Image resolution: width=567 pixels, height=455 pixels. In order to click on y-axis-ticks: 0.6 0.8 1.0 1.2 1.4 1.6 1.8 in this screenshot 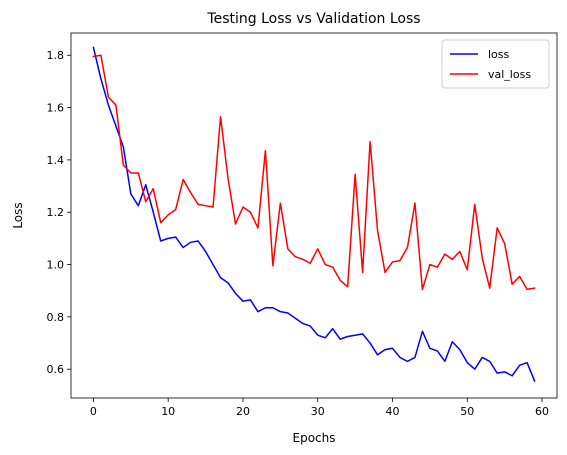, I will do `click(59, 212)`.